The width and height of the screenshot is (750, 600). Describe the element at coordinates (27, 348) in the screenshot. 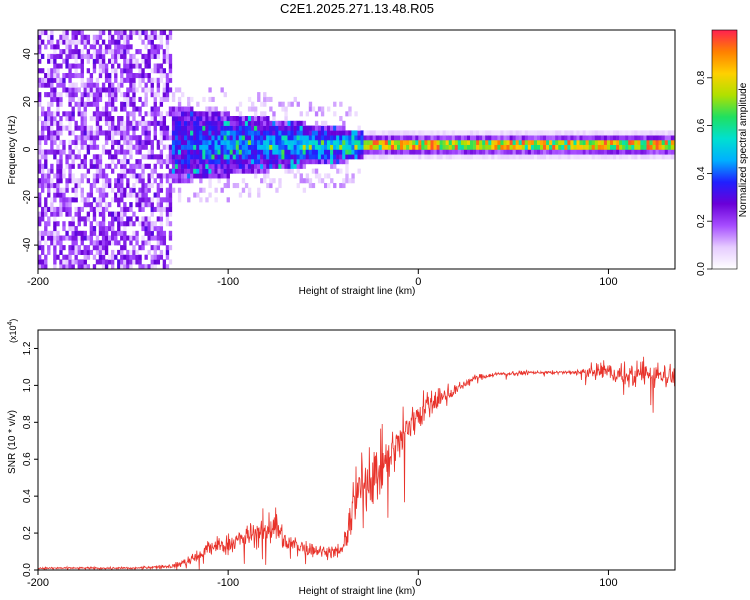

I see `y-tick-label: 1.2` at that location.